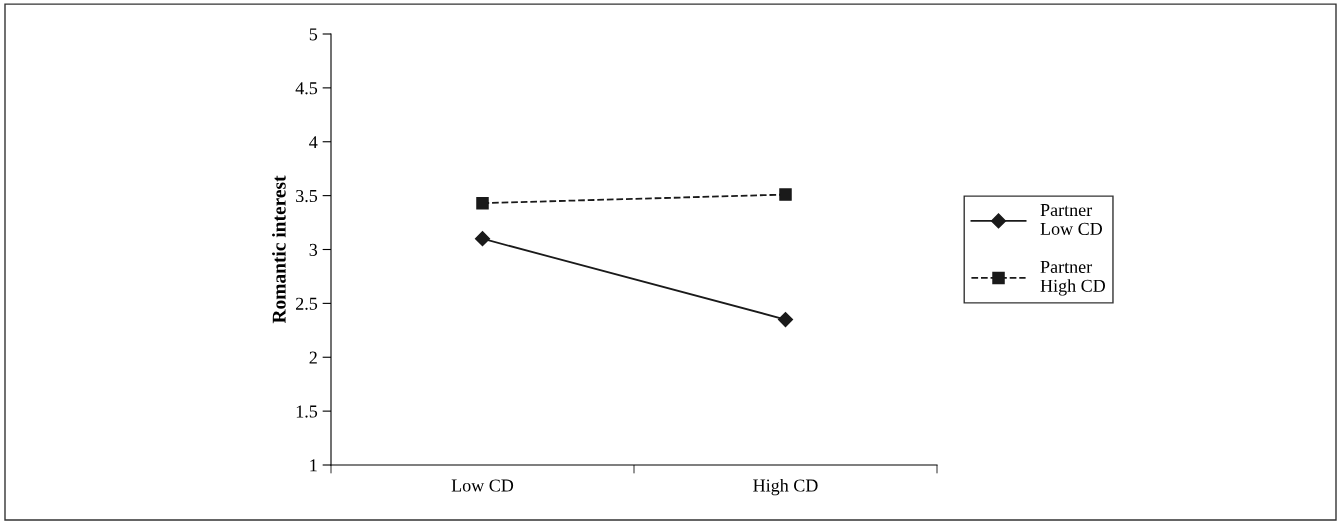 This screenshot has width=1341, height=521. I want to click on y-tick-label: 3, so click(313, 249).